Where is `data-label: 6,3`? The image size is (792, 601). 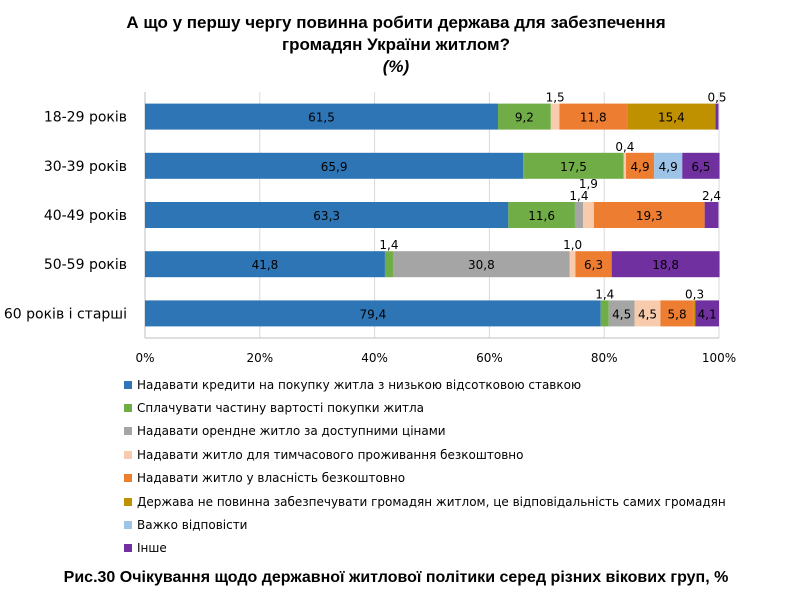
data-label: 6,3 is located at coordinates (593, 265).